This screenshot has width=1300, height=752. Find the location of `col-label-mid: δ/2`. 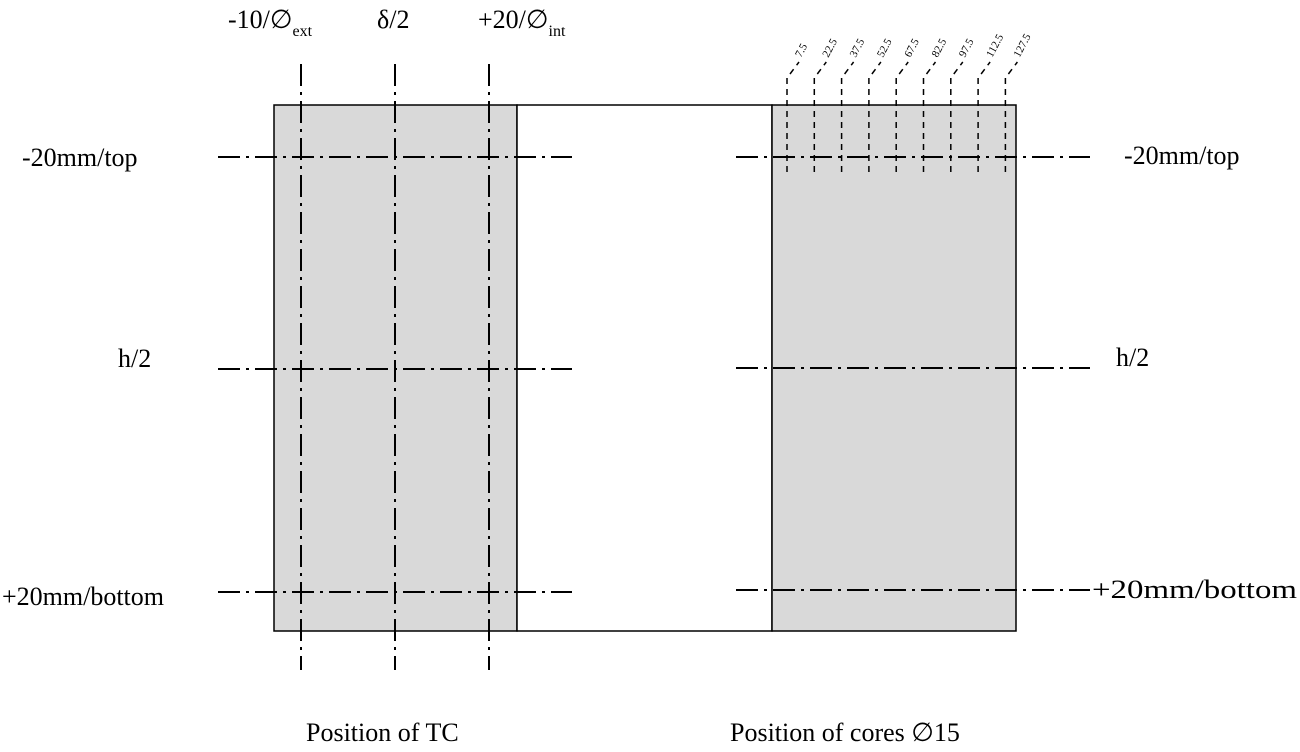

col-label-mid: δ/2 is located at coordinates (393, 19).